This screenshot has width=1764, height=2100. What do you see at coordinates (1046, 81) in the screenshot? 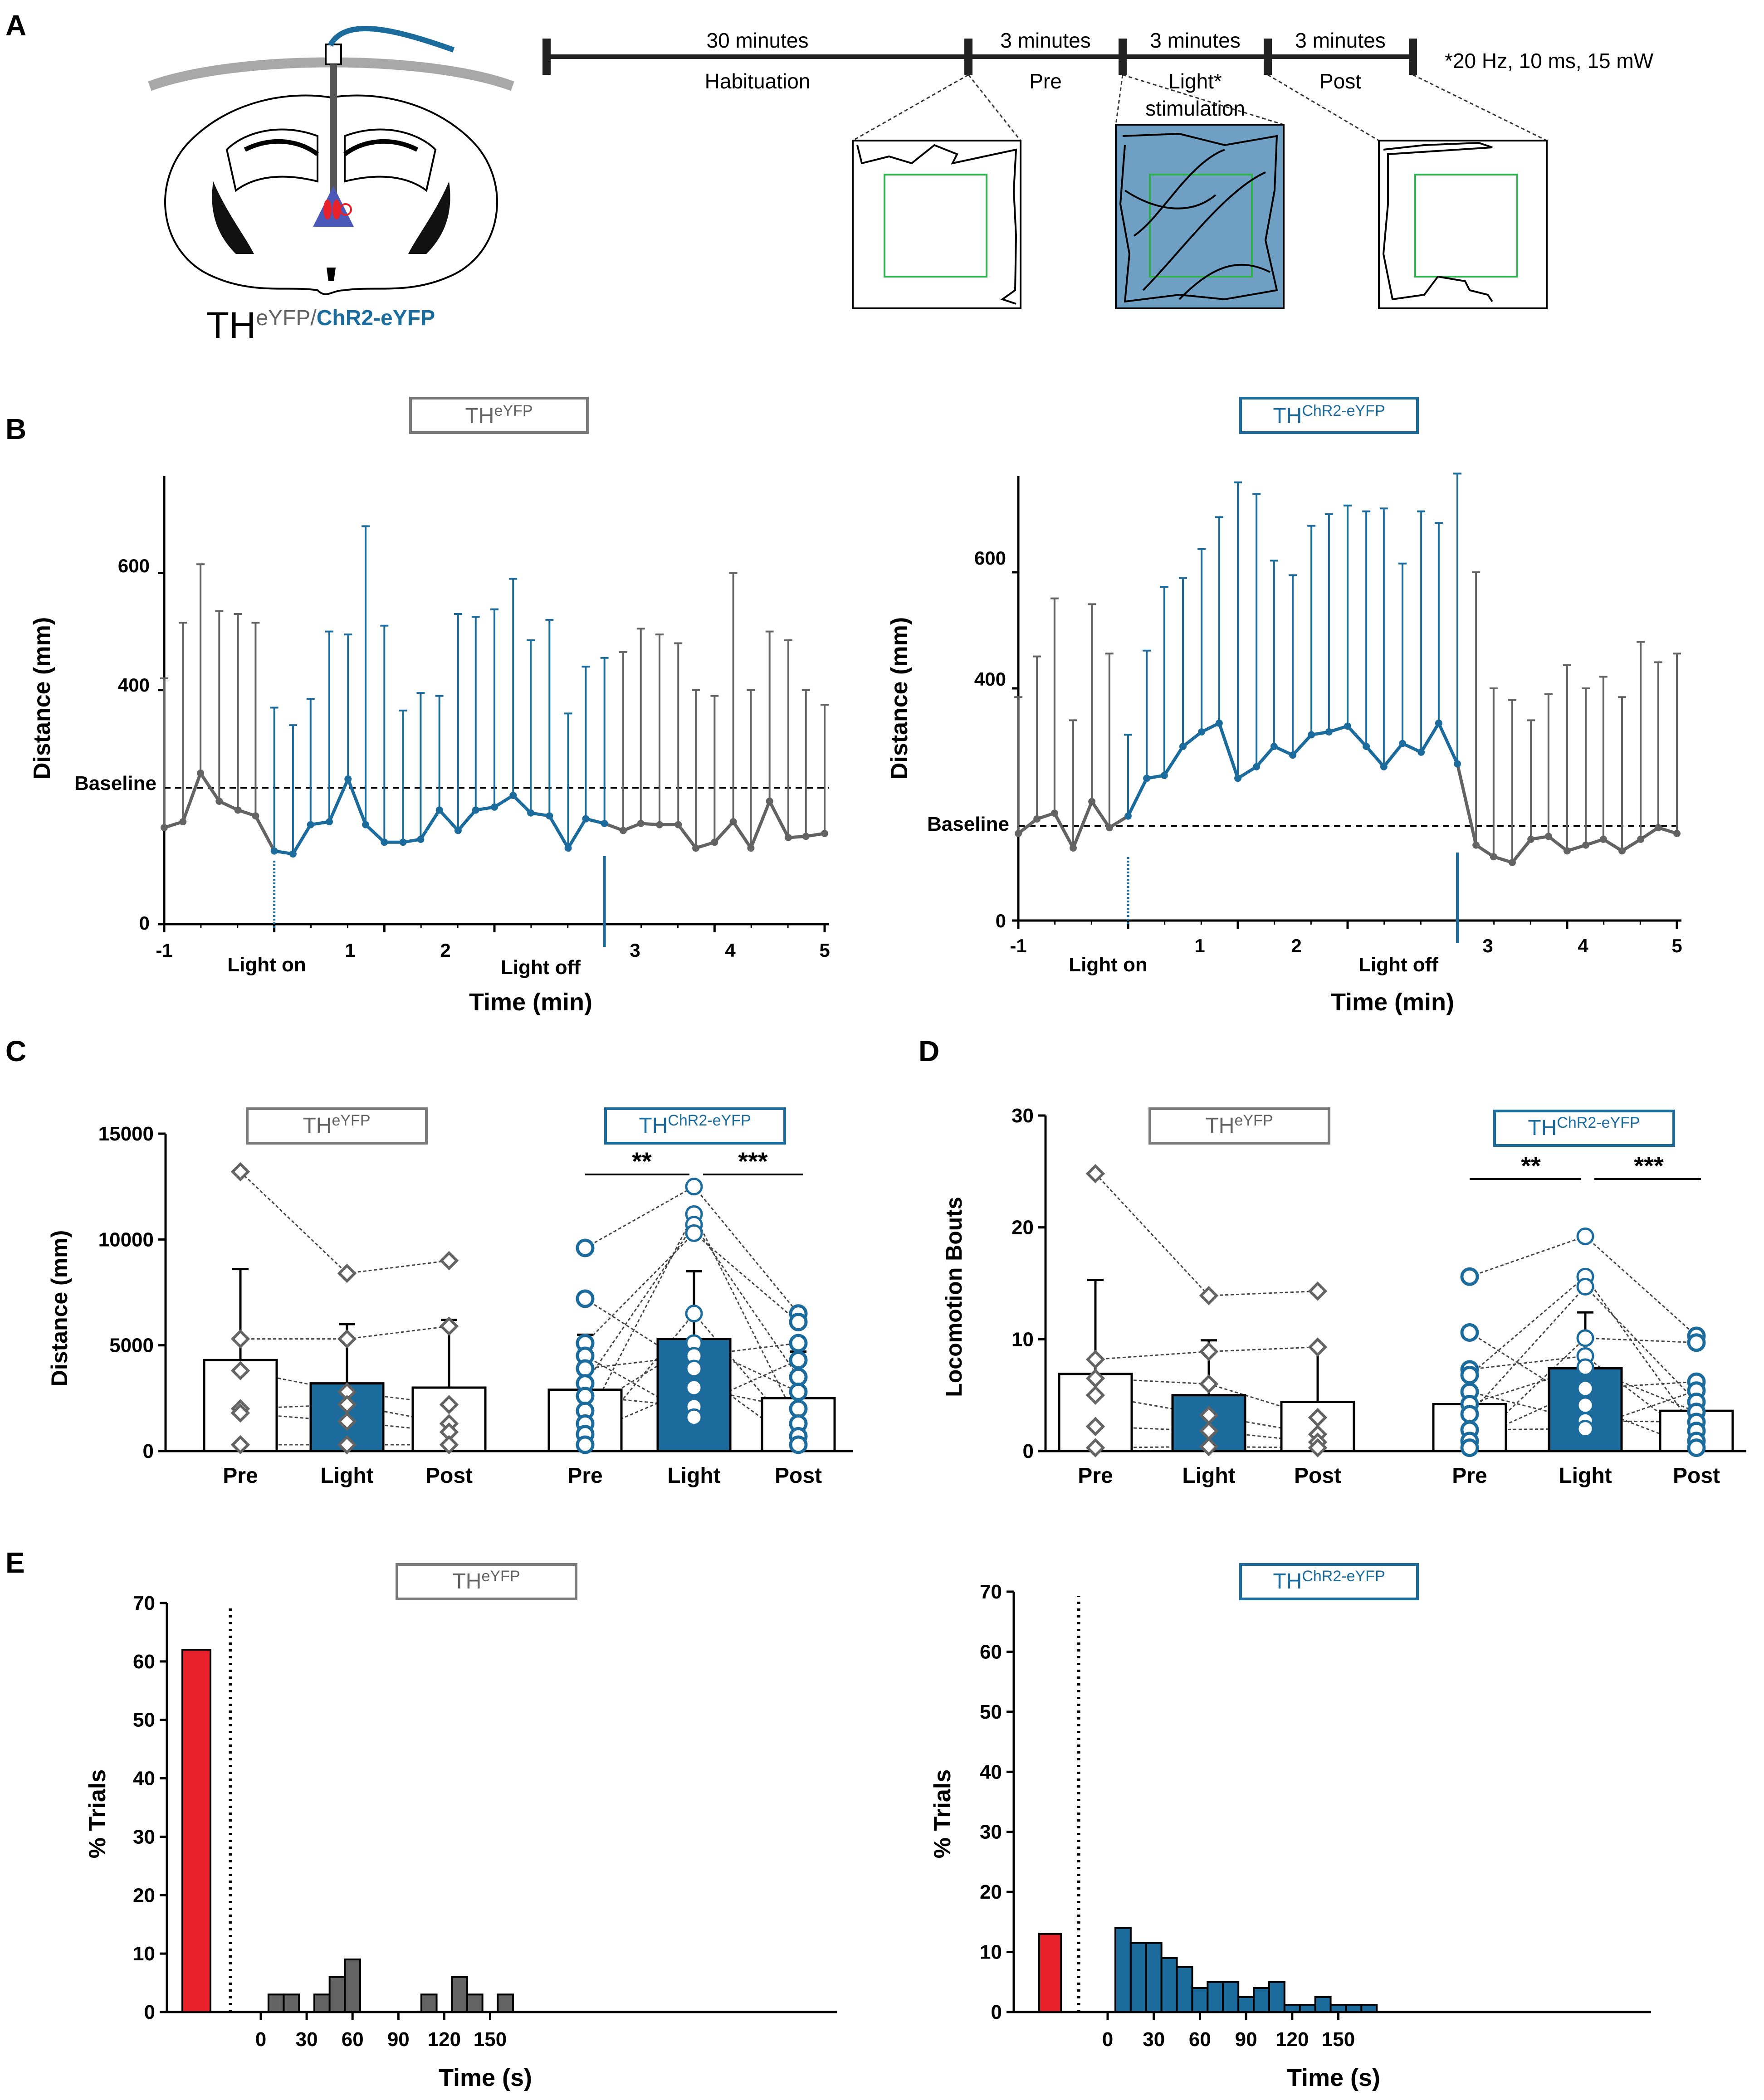
I see `timeline-seg-2-bottom: Pre` at bounding box center [1046, 81].